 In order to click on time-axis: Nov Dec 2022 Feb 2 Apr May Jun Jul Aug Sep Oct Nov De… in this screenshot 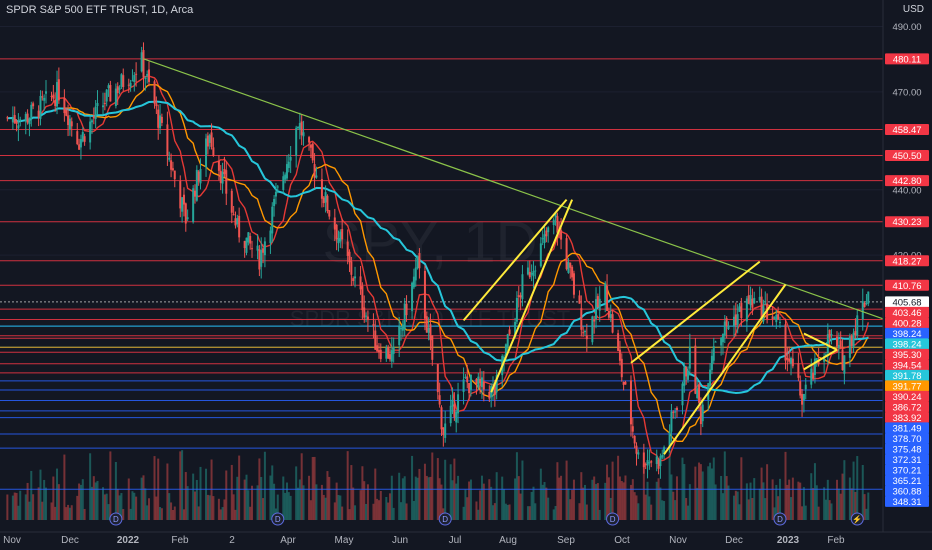, I will do `click(424, 540)`.